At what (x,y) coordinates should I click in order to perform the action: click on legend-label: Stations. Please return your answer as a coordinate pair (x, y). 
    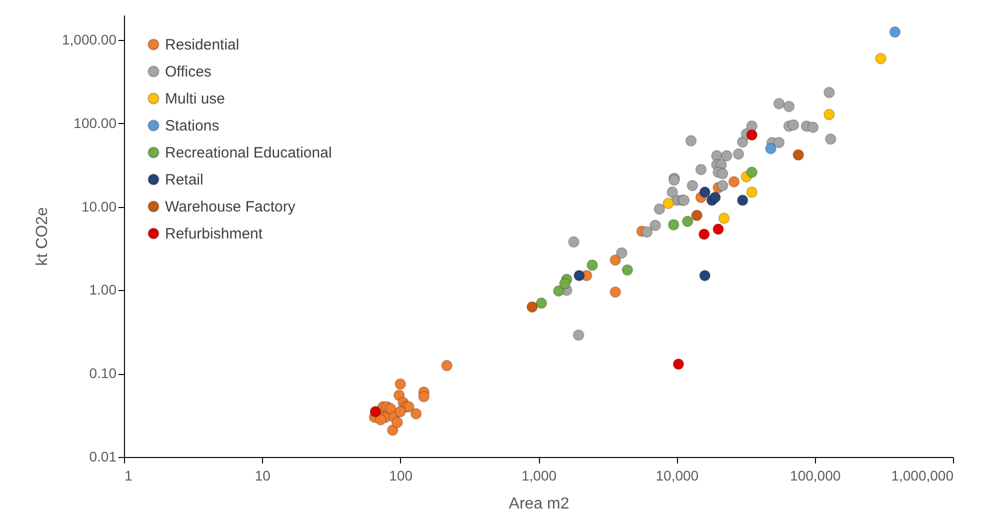
    Looking at the image, I should click on (192, 126).